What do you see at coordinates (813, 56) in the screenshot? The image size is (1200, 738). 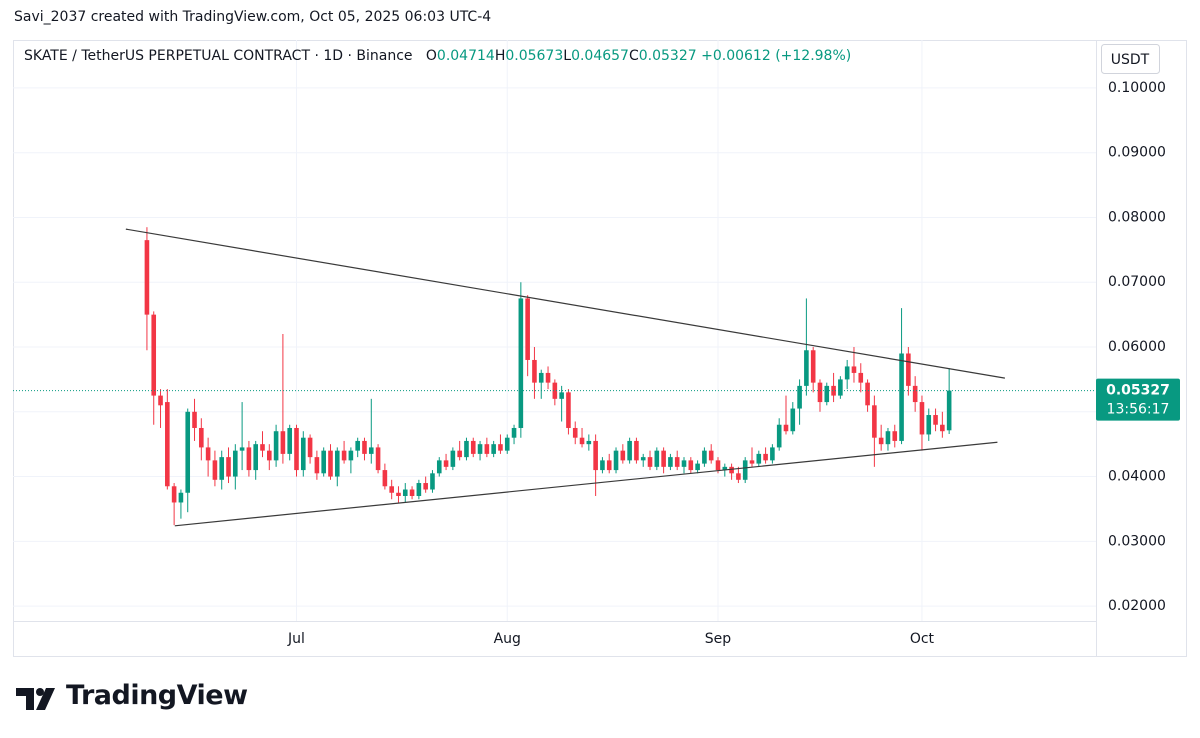 I see `change-percent: (+12.98%)` at bounding box center [813, 56].